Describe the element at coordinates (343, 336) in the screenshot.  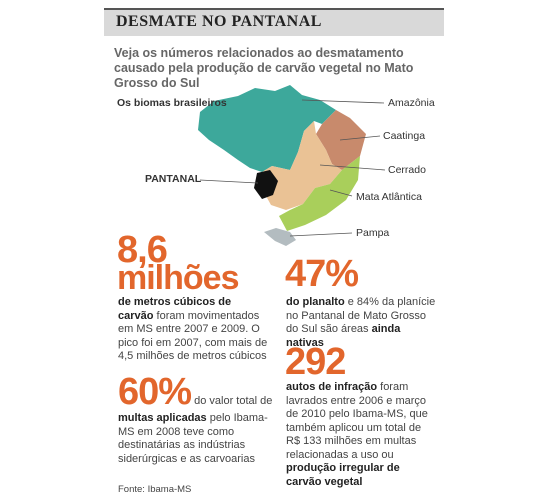
I see `stat-text-segment: ainda nativas` at that location.